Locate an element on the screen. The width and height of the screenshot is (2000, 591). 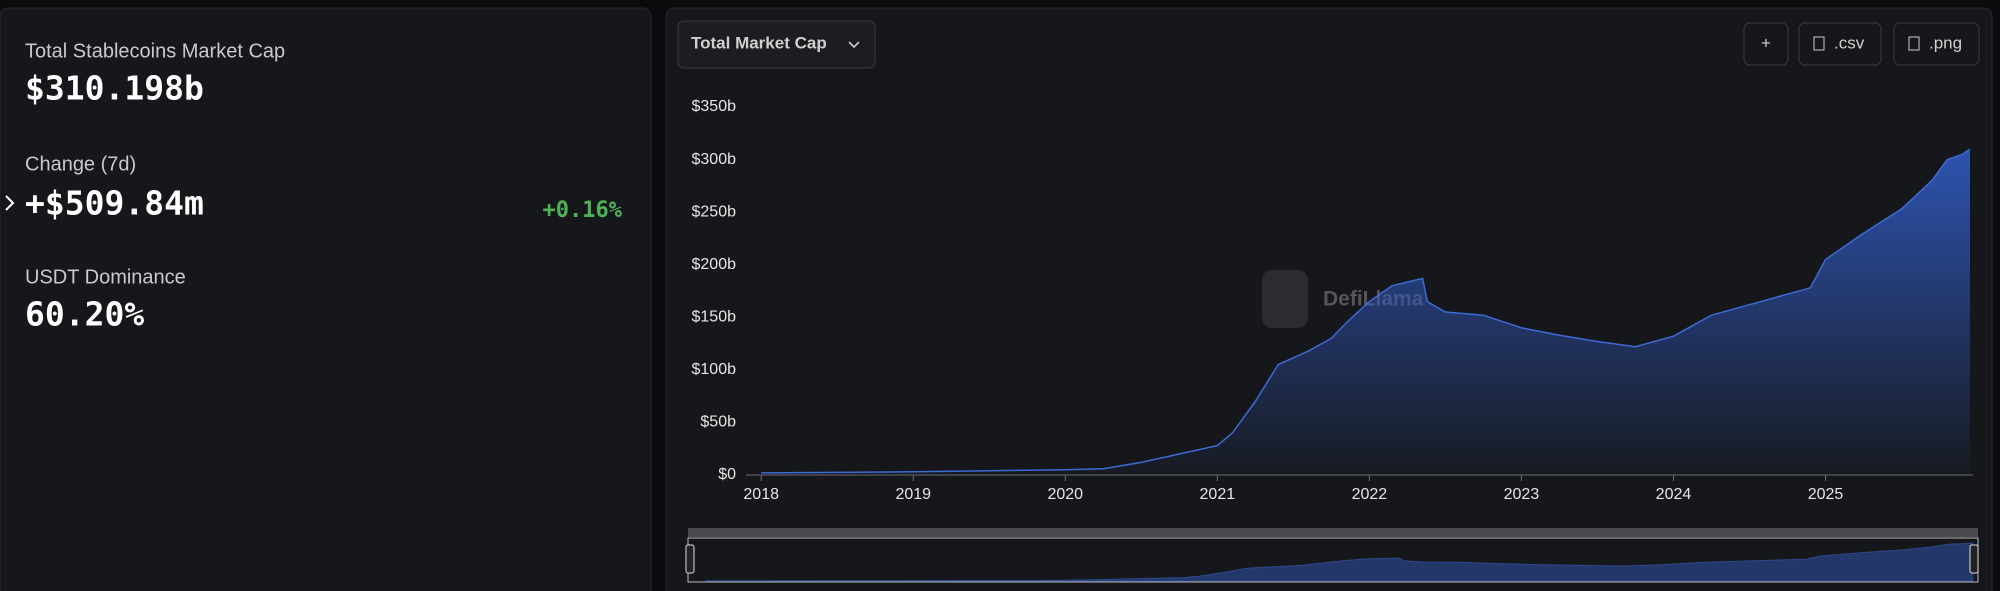
x-tick-label: 2021 is located at coordinates (1218, 494).